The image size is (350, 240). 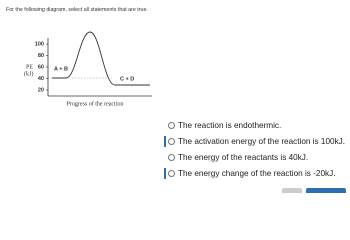 What do you see at coordinates (95, 103) in the screenshot?
I see `x-label: Progress of the reaction` at bounding box center [95, 103].